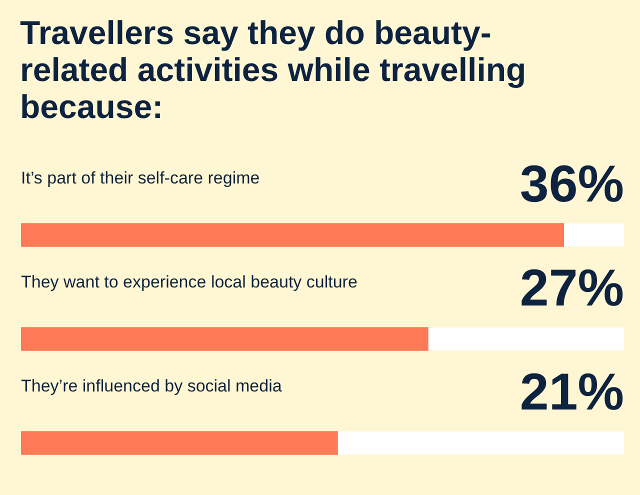  Describe the element at coordinates (140, 178) in the screenshot. I see `y-tick-label: It’s part of their self-care regime` at that location.